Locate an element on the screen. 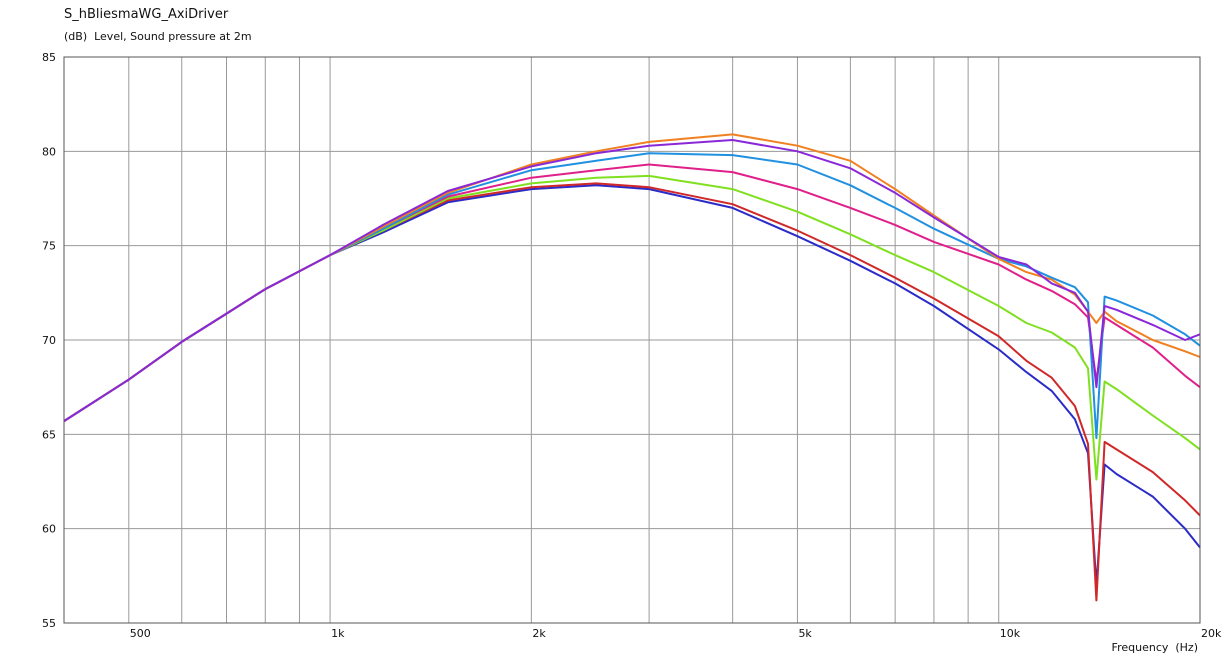 The width and height of the screenshot is (1222, 658). chart-subtitle: (dB) Level, Sound pressure at 2m is located at coordinates (158, 36).